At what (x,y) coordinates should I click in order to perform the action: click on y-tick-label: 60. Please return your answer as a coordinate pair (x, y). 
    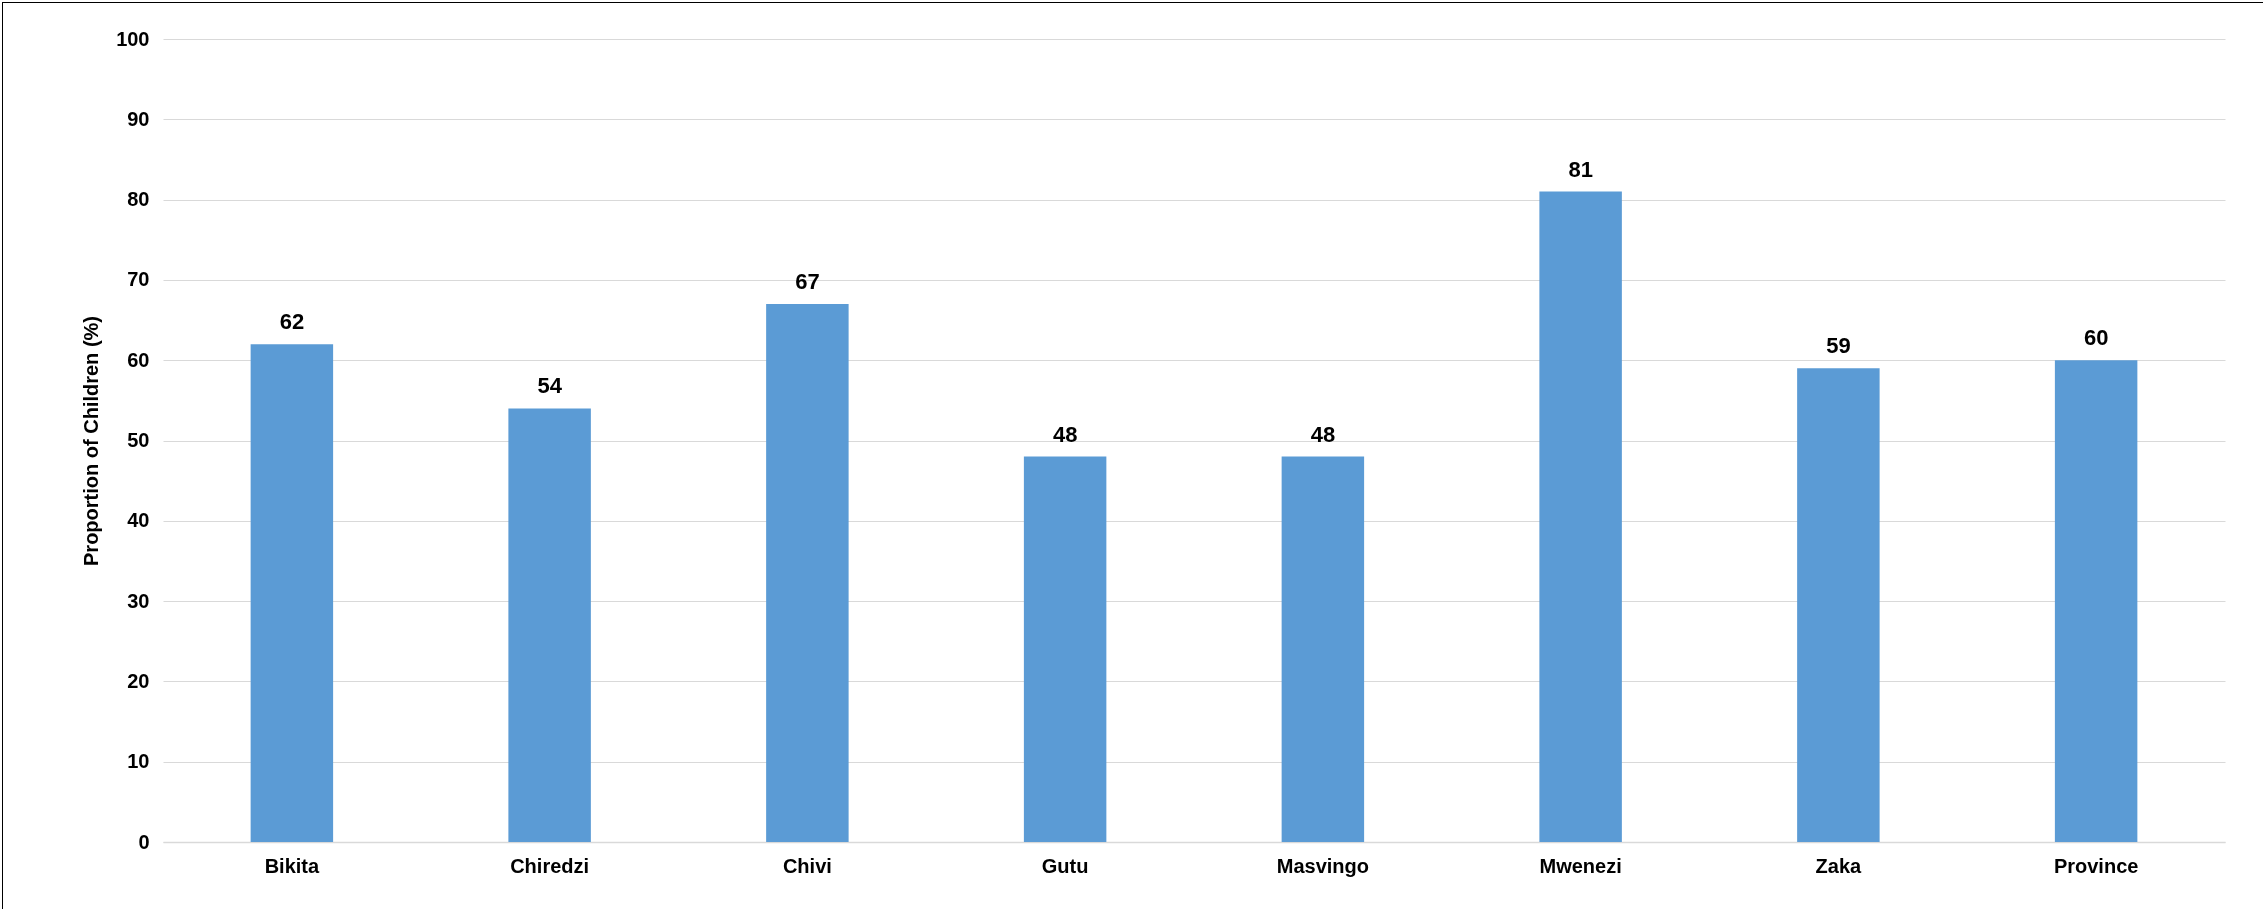
    Looking at the image, I should click on (138, 359).